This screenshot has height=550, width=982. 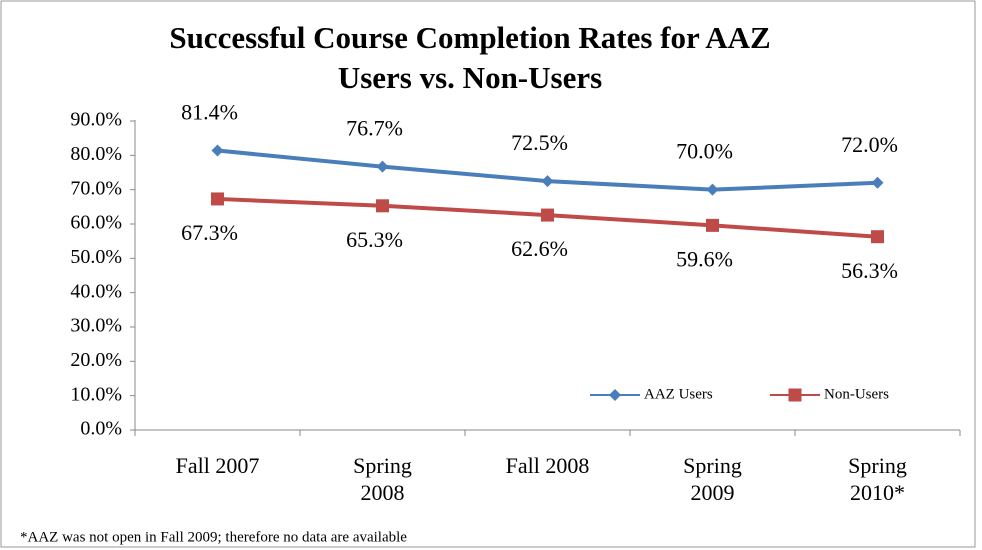 What do you see at coordinates (96, 188) in the screenshot?
I see `y-tick-label: 70.0%` at bounding box center [96, 188].